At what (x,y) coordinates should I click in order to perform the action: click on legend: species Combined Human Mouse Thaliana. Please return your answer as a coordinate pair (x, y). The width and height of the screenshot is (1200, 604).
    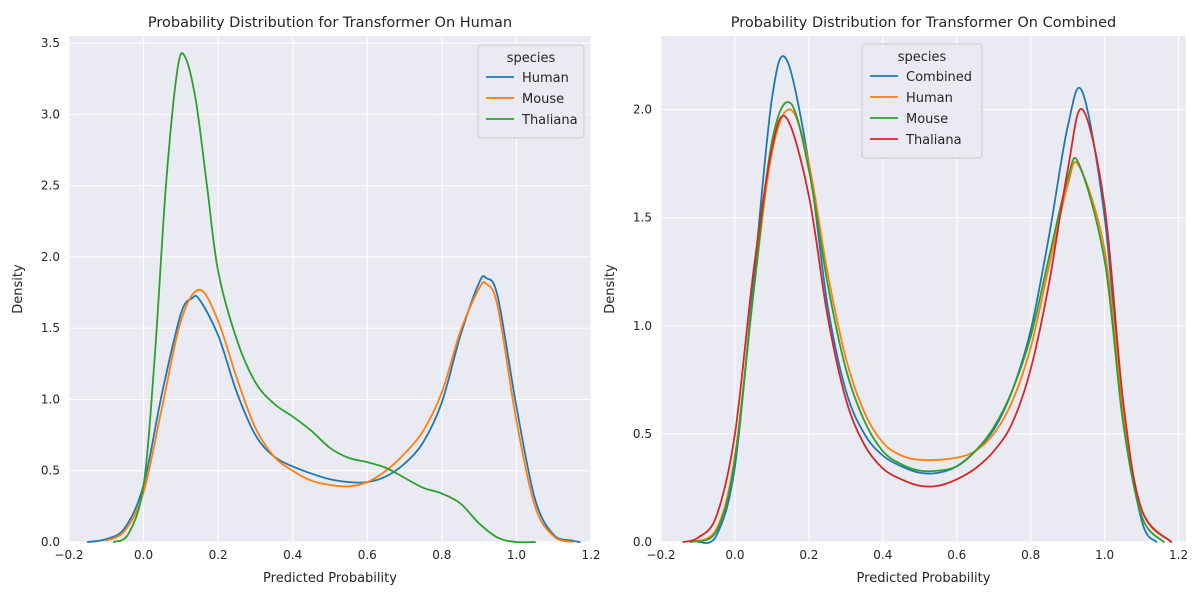
    Looking at the image, I should click on (922, 101).